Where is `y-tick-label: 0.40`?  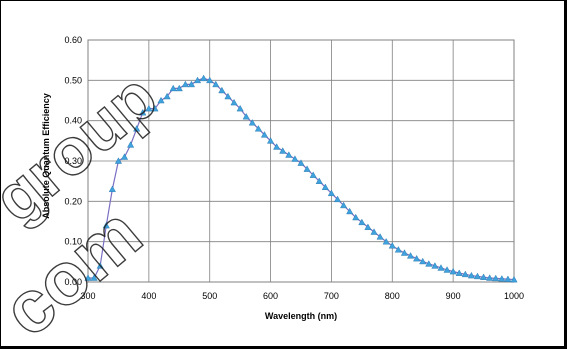 y-tick-label: 0.40 is located at coordinates (73, 121).